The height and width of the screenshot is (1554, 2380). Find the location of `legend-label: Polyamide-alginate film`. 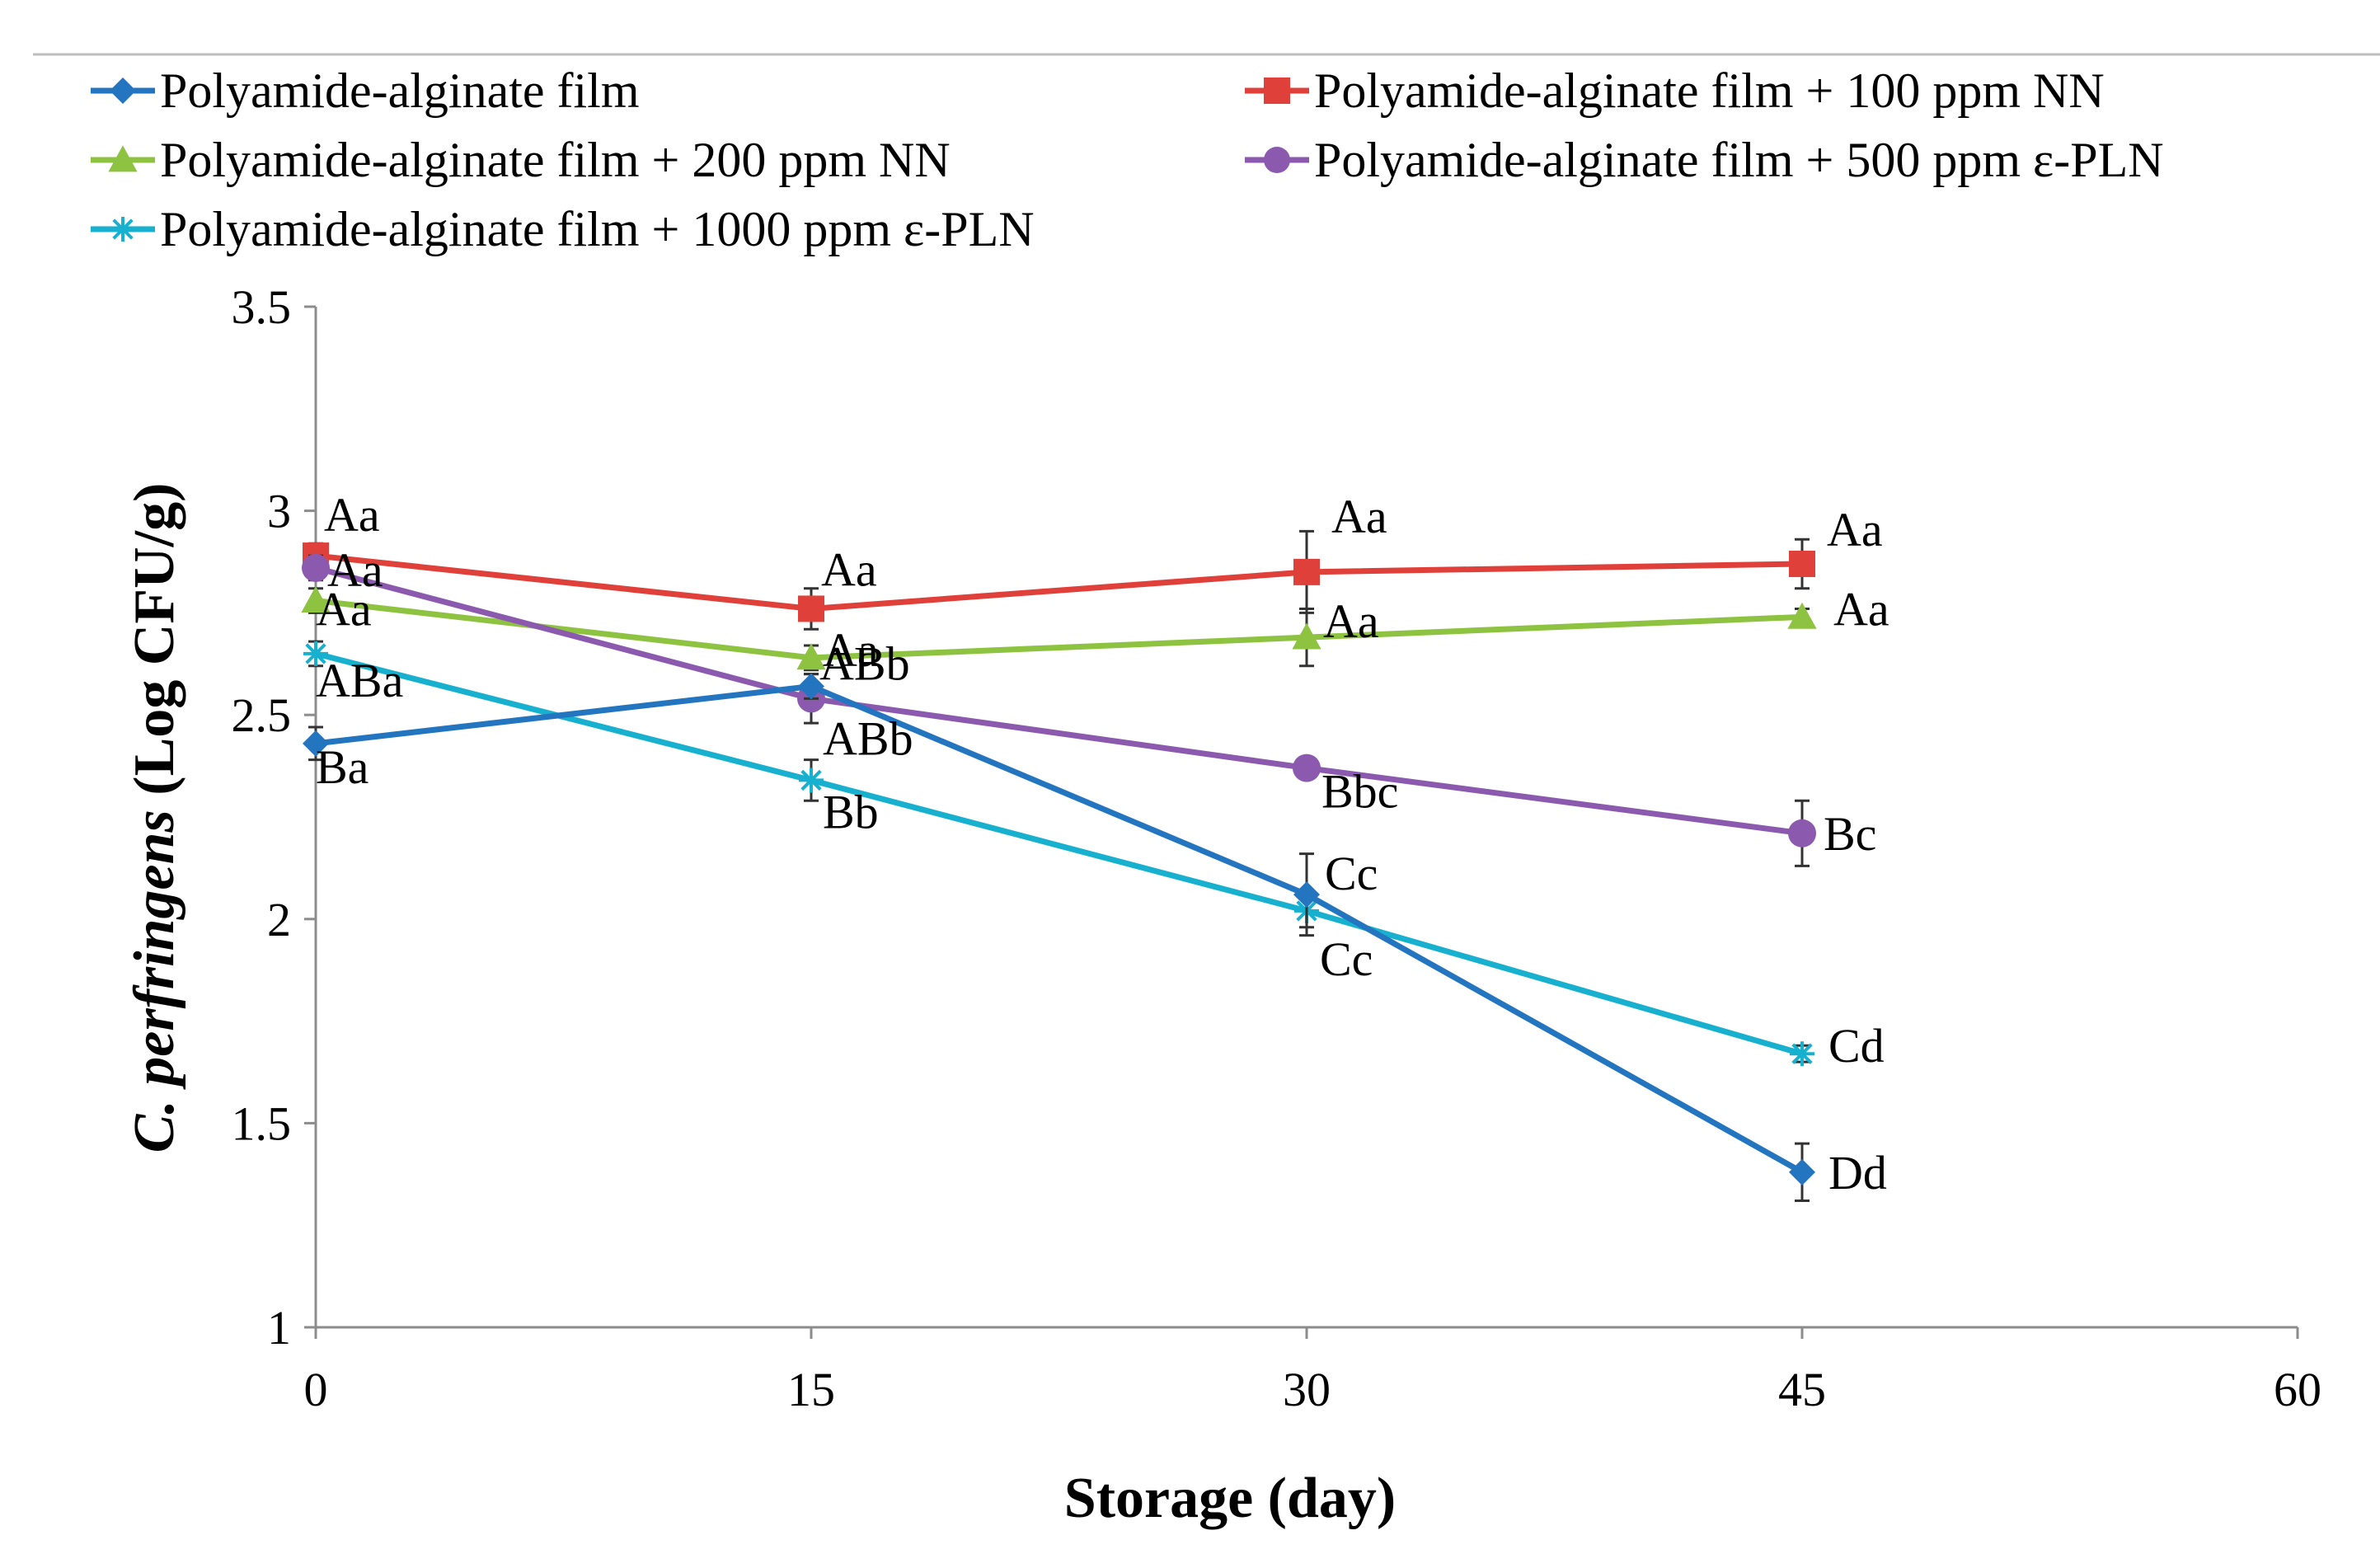

legend-label: Polyamide-alginate film is located at coordinates (400, 90).